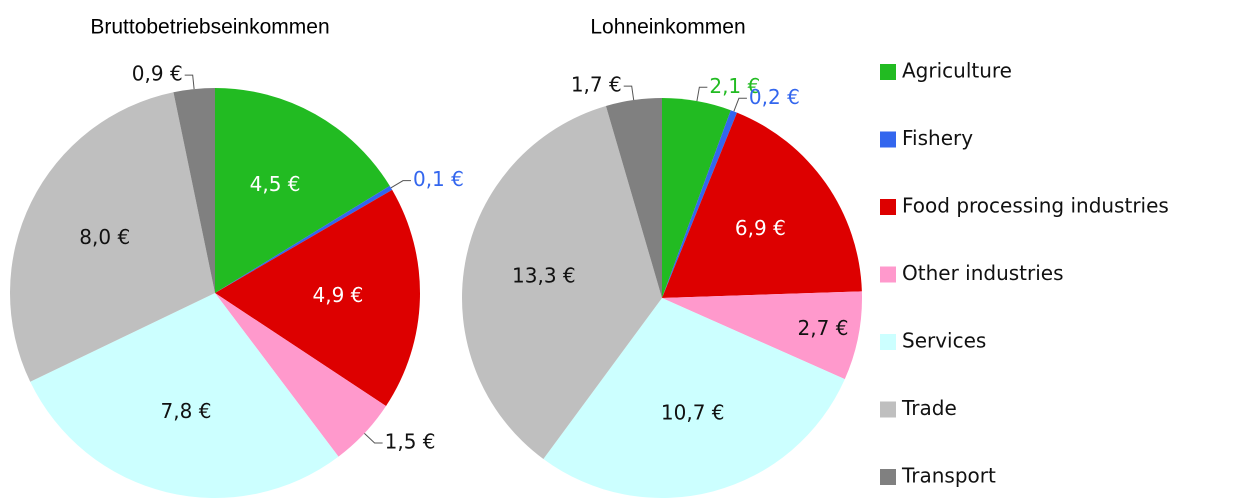 The image size is (1236, 500). Describe the element at coordinates (693, 412) in the screenshot. I see `value-label: 10,7 €` at that location.